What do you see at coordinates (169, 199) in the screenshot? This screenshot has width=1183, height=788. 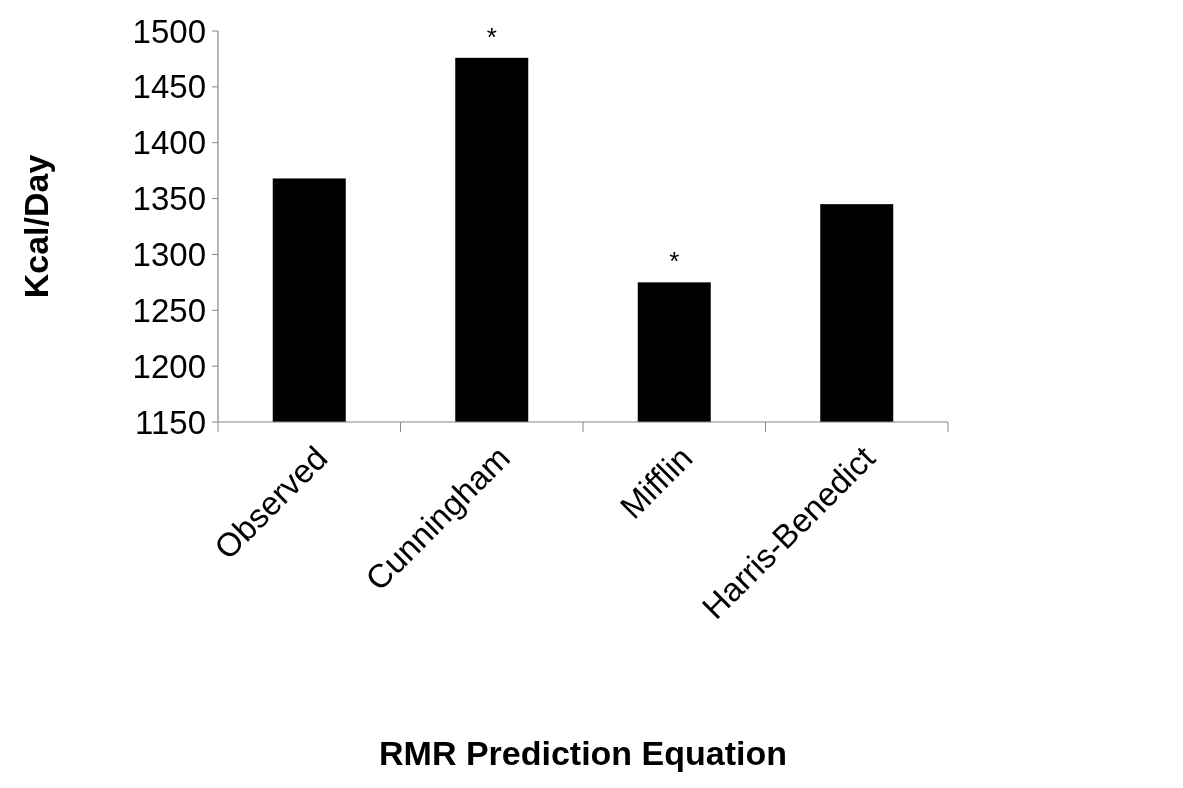 I see `y-tick-label: 1350` at bounding box center [169, 199].